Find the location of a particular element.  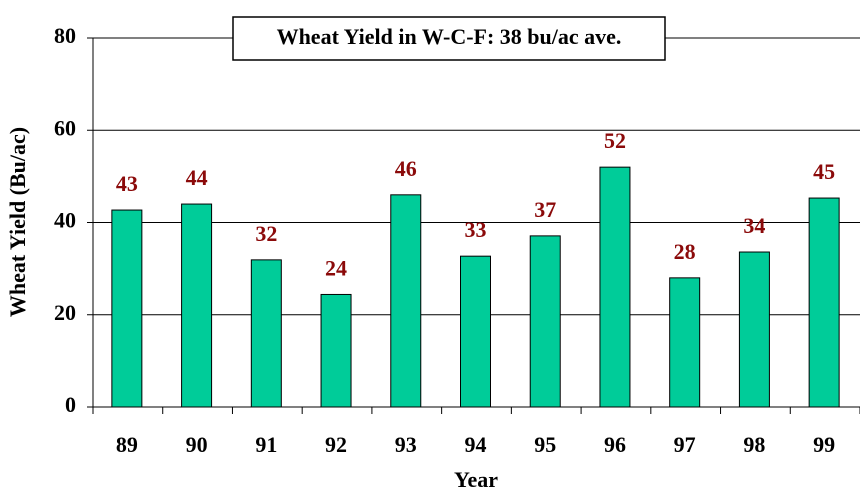

value-label: 37 is located at coordinates (545, 209).